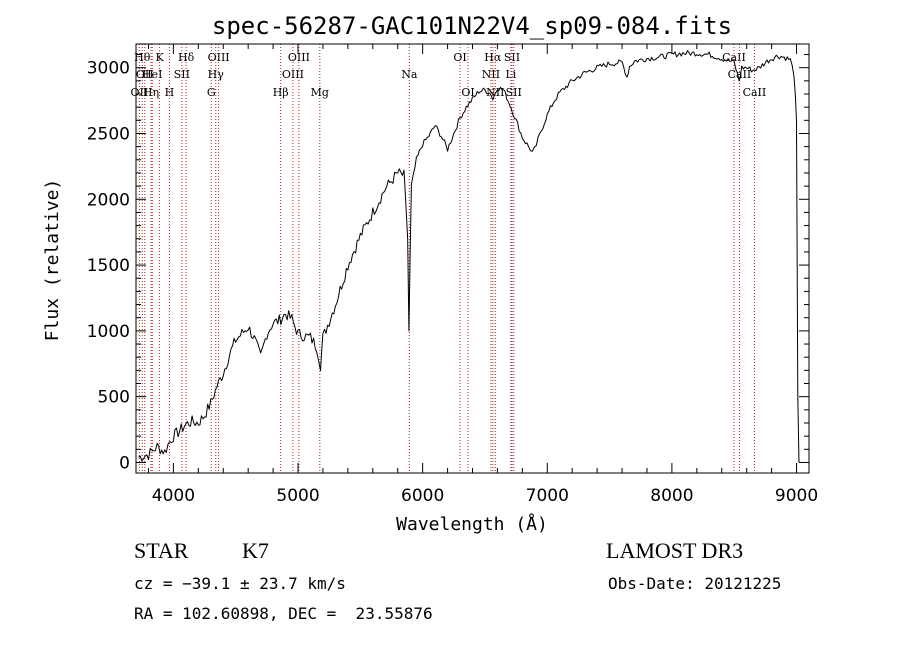 Image resolution: width=900 pixels, height=649 pixels. Describe the element at coordinates (170, 92) in the screenshot. I see `line-marker-label-6: H` at that location.